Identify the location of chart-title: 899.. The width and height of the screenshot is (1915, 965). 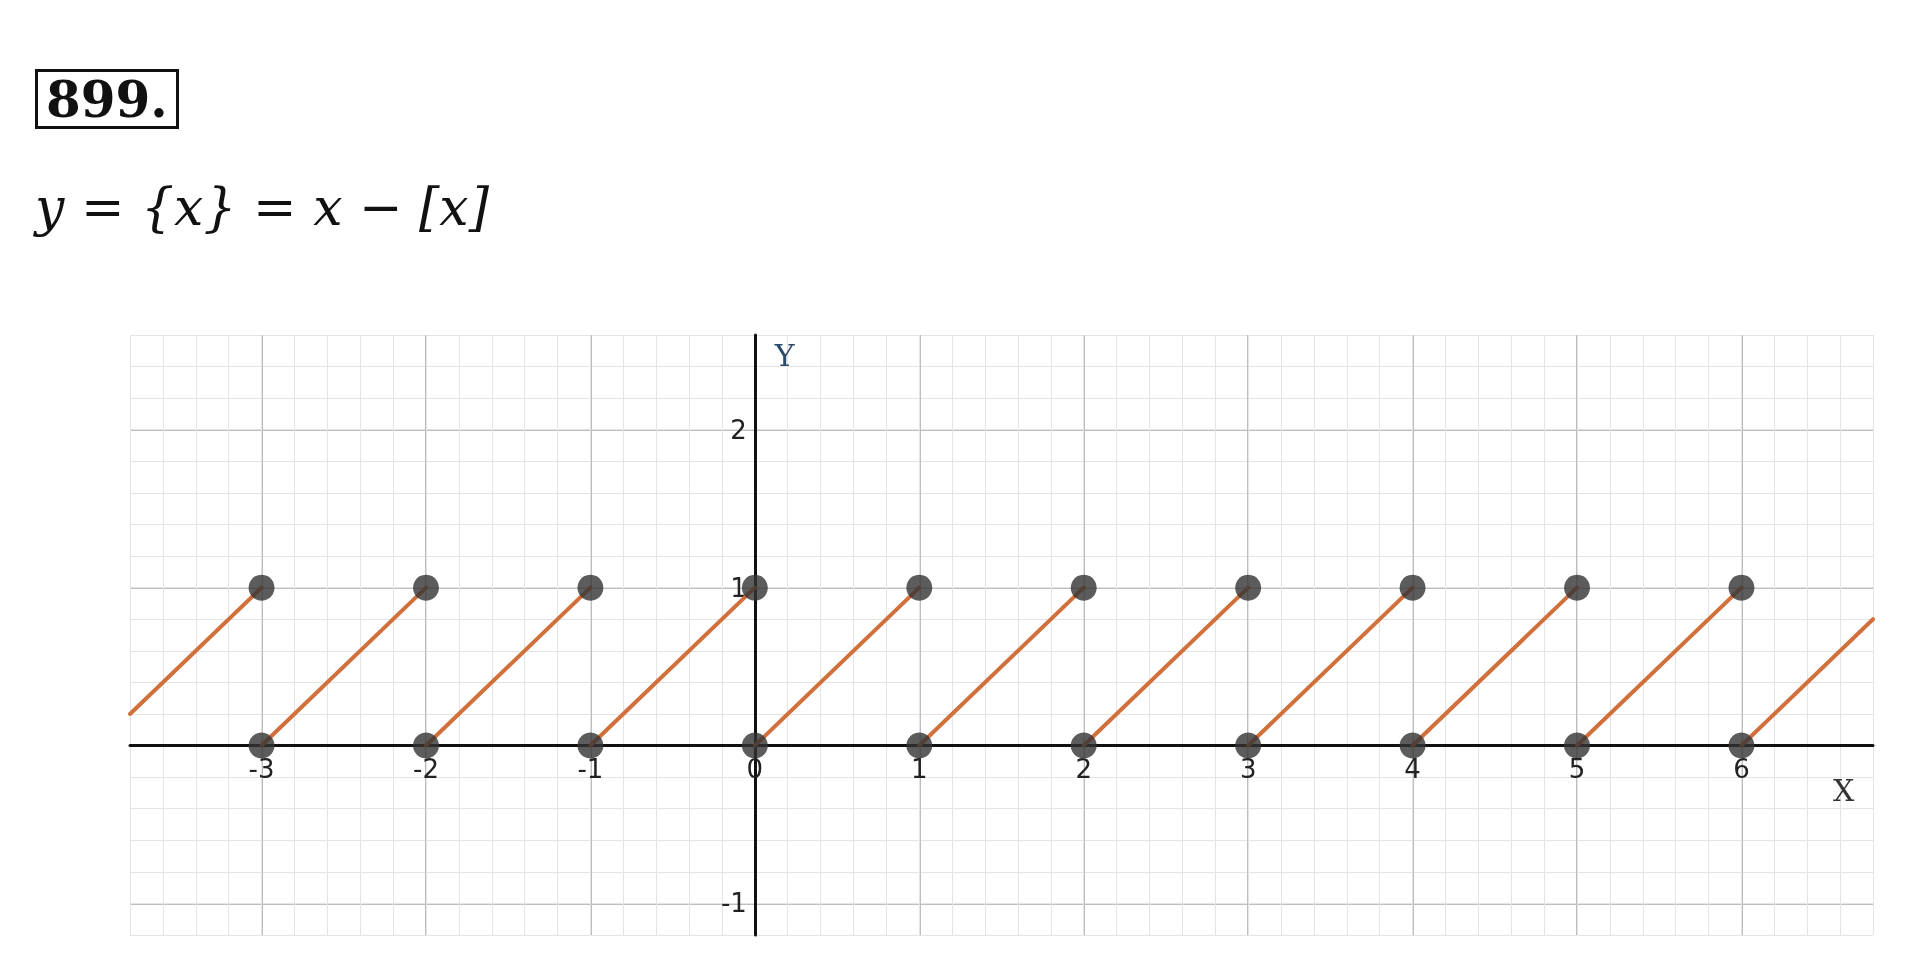
(107, 99).